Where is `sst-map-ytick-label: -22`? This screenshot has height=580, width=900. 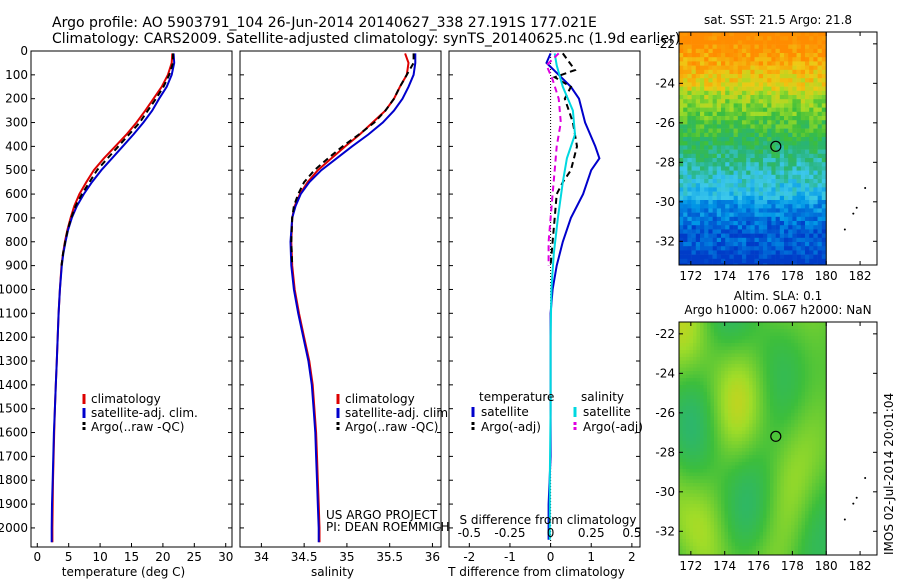
sst-map-ytick-label: -22 is located at coordinates (665, 44).